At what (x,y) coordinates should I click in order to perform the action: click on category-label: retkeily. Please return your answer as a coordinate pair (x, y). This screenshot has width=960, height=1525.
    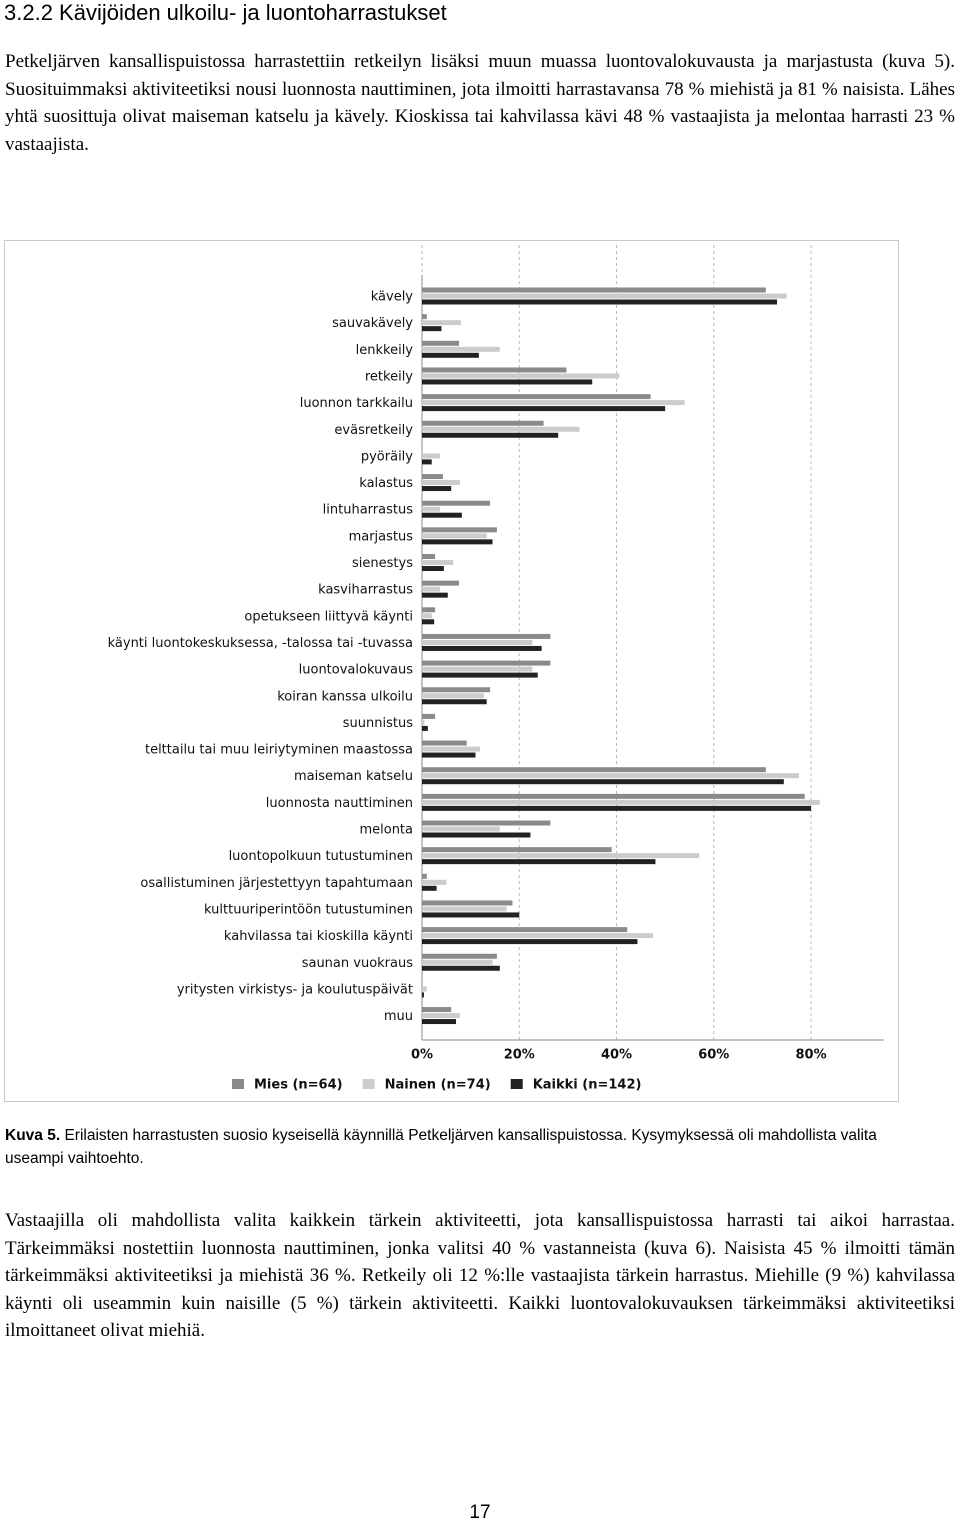
    Looking at the image, I should click on (389, 376).